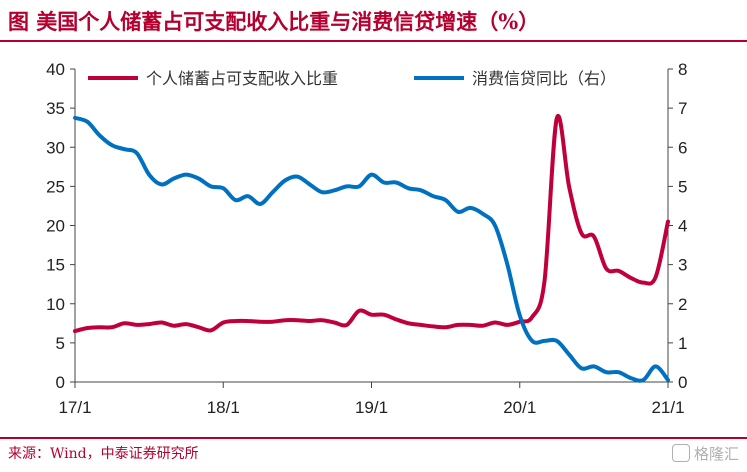 The height and width of the screenshot is (472, 747). Describe the element at coordinates (682, 147) in the screenshot. I see `right-tick-label: 6` at that location.